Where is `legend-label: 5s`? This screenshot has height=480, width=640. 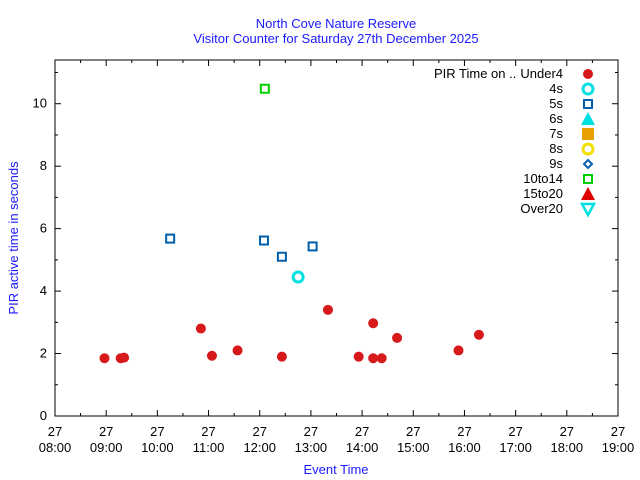 legend-label: 5s is located at coordinates (556, 103).